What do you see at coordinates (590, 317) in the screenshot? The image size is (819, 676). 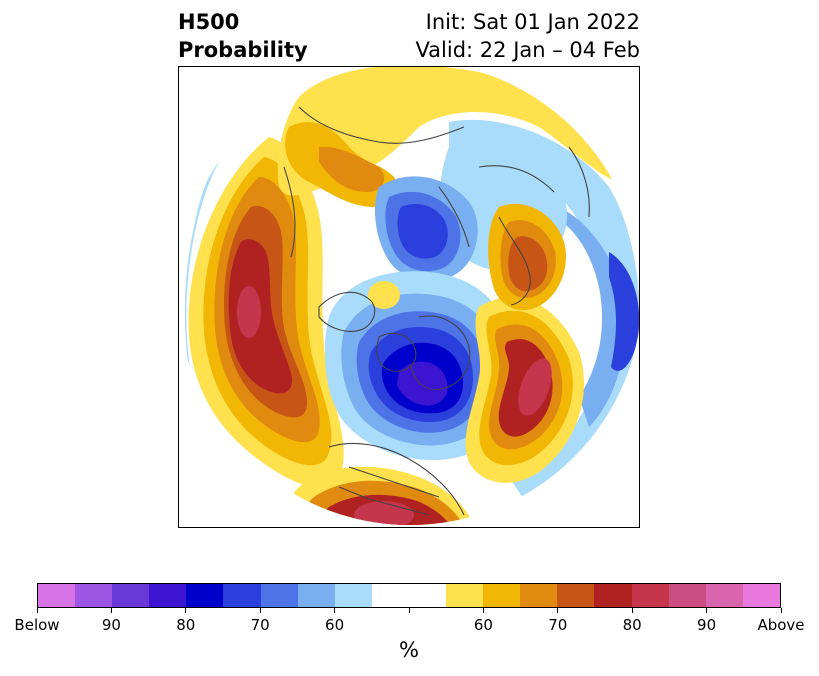 I see `atlantic-blue-ring` at bounding box center [590, 317].